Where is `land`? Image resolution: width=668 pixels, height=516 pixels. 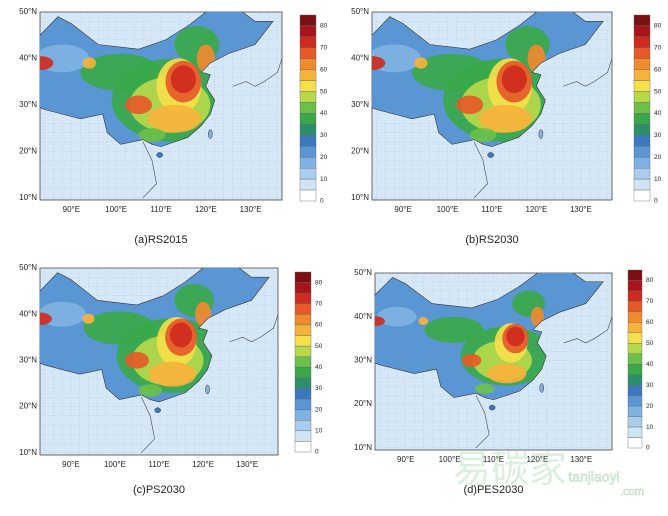
land is located at coordinates (489, 336).